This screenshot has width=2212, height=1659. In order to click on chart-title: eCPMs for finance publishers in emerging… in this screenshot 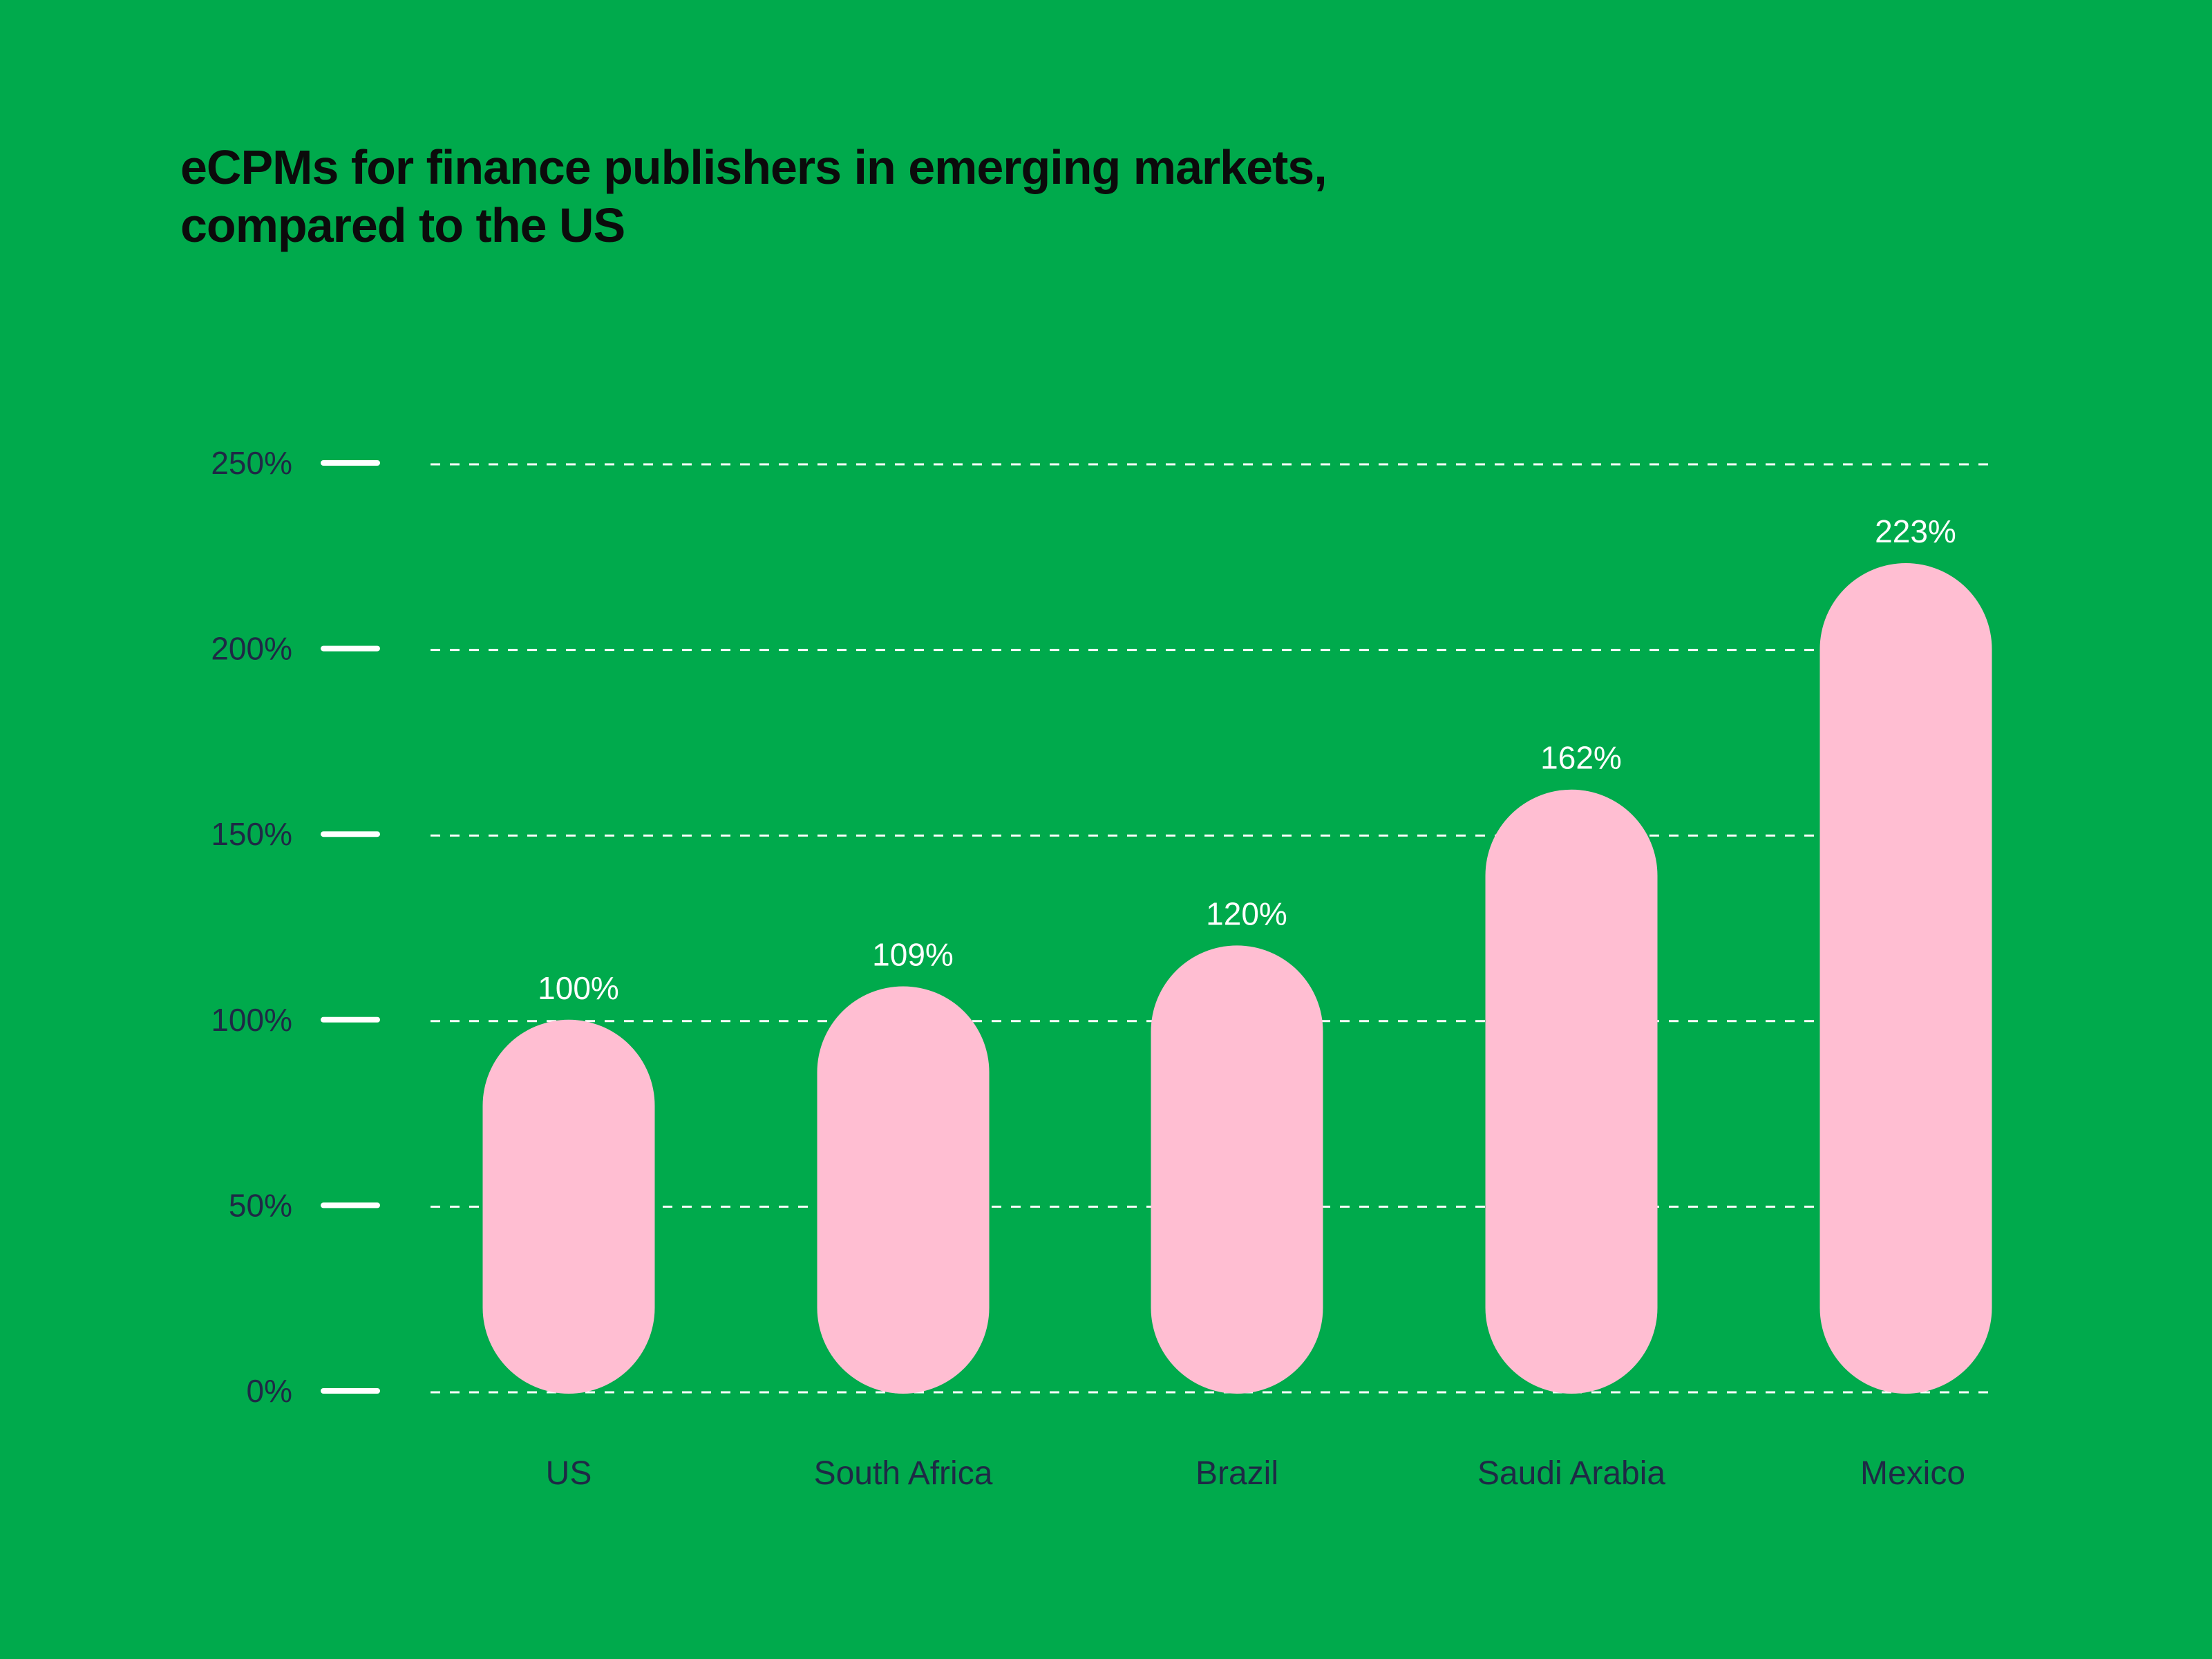, I will do `click(753, 196)`.